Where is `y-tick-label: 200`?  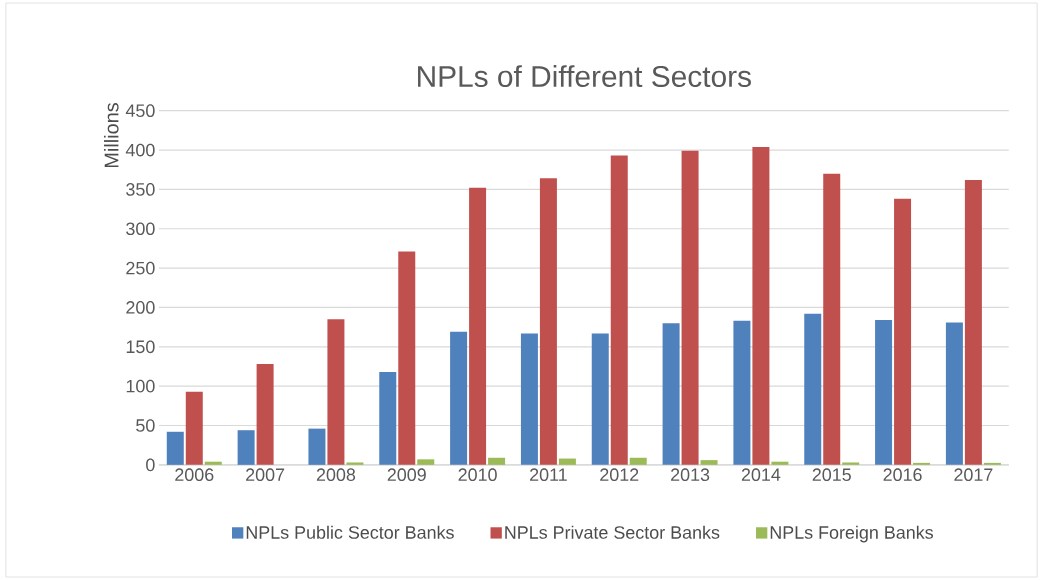 y-tick-label: 200 is located at coordinates (140, 307).